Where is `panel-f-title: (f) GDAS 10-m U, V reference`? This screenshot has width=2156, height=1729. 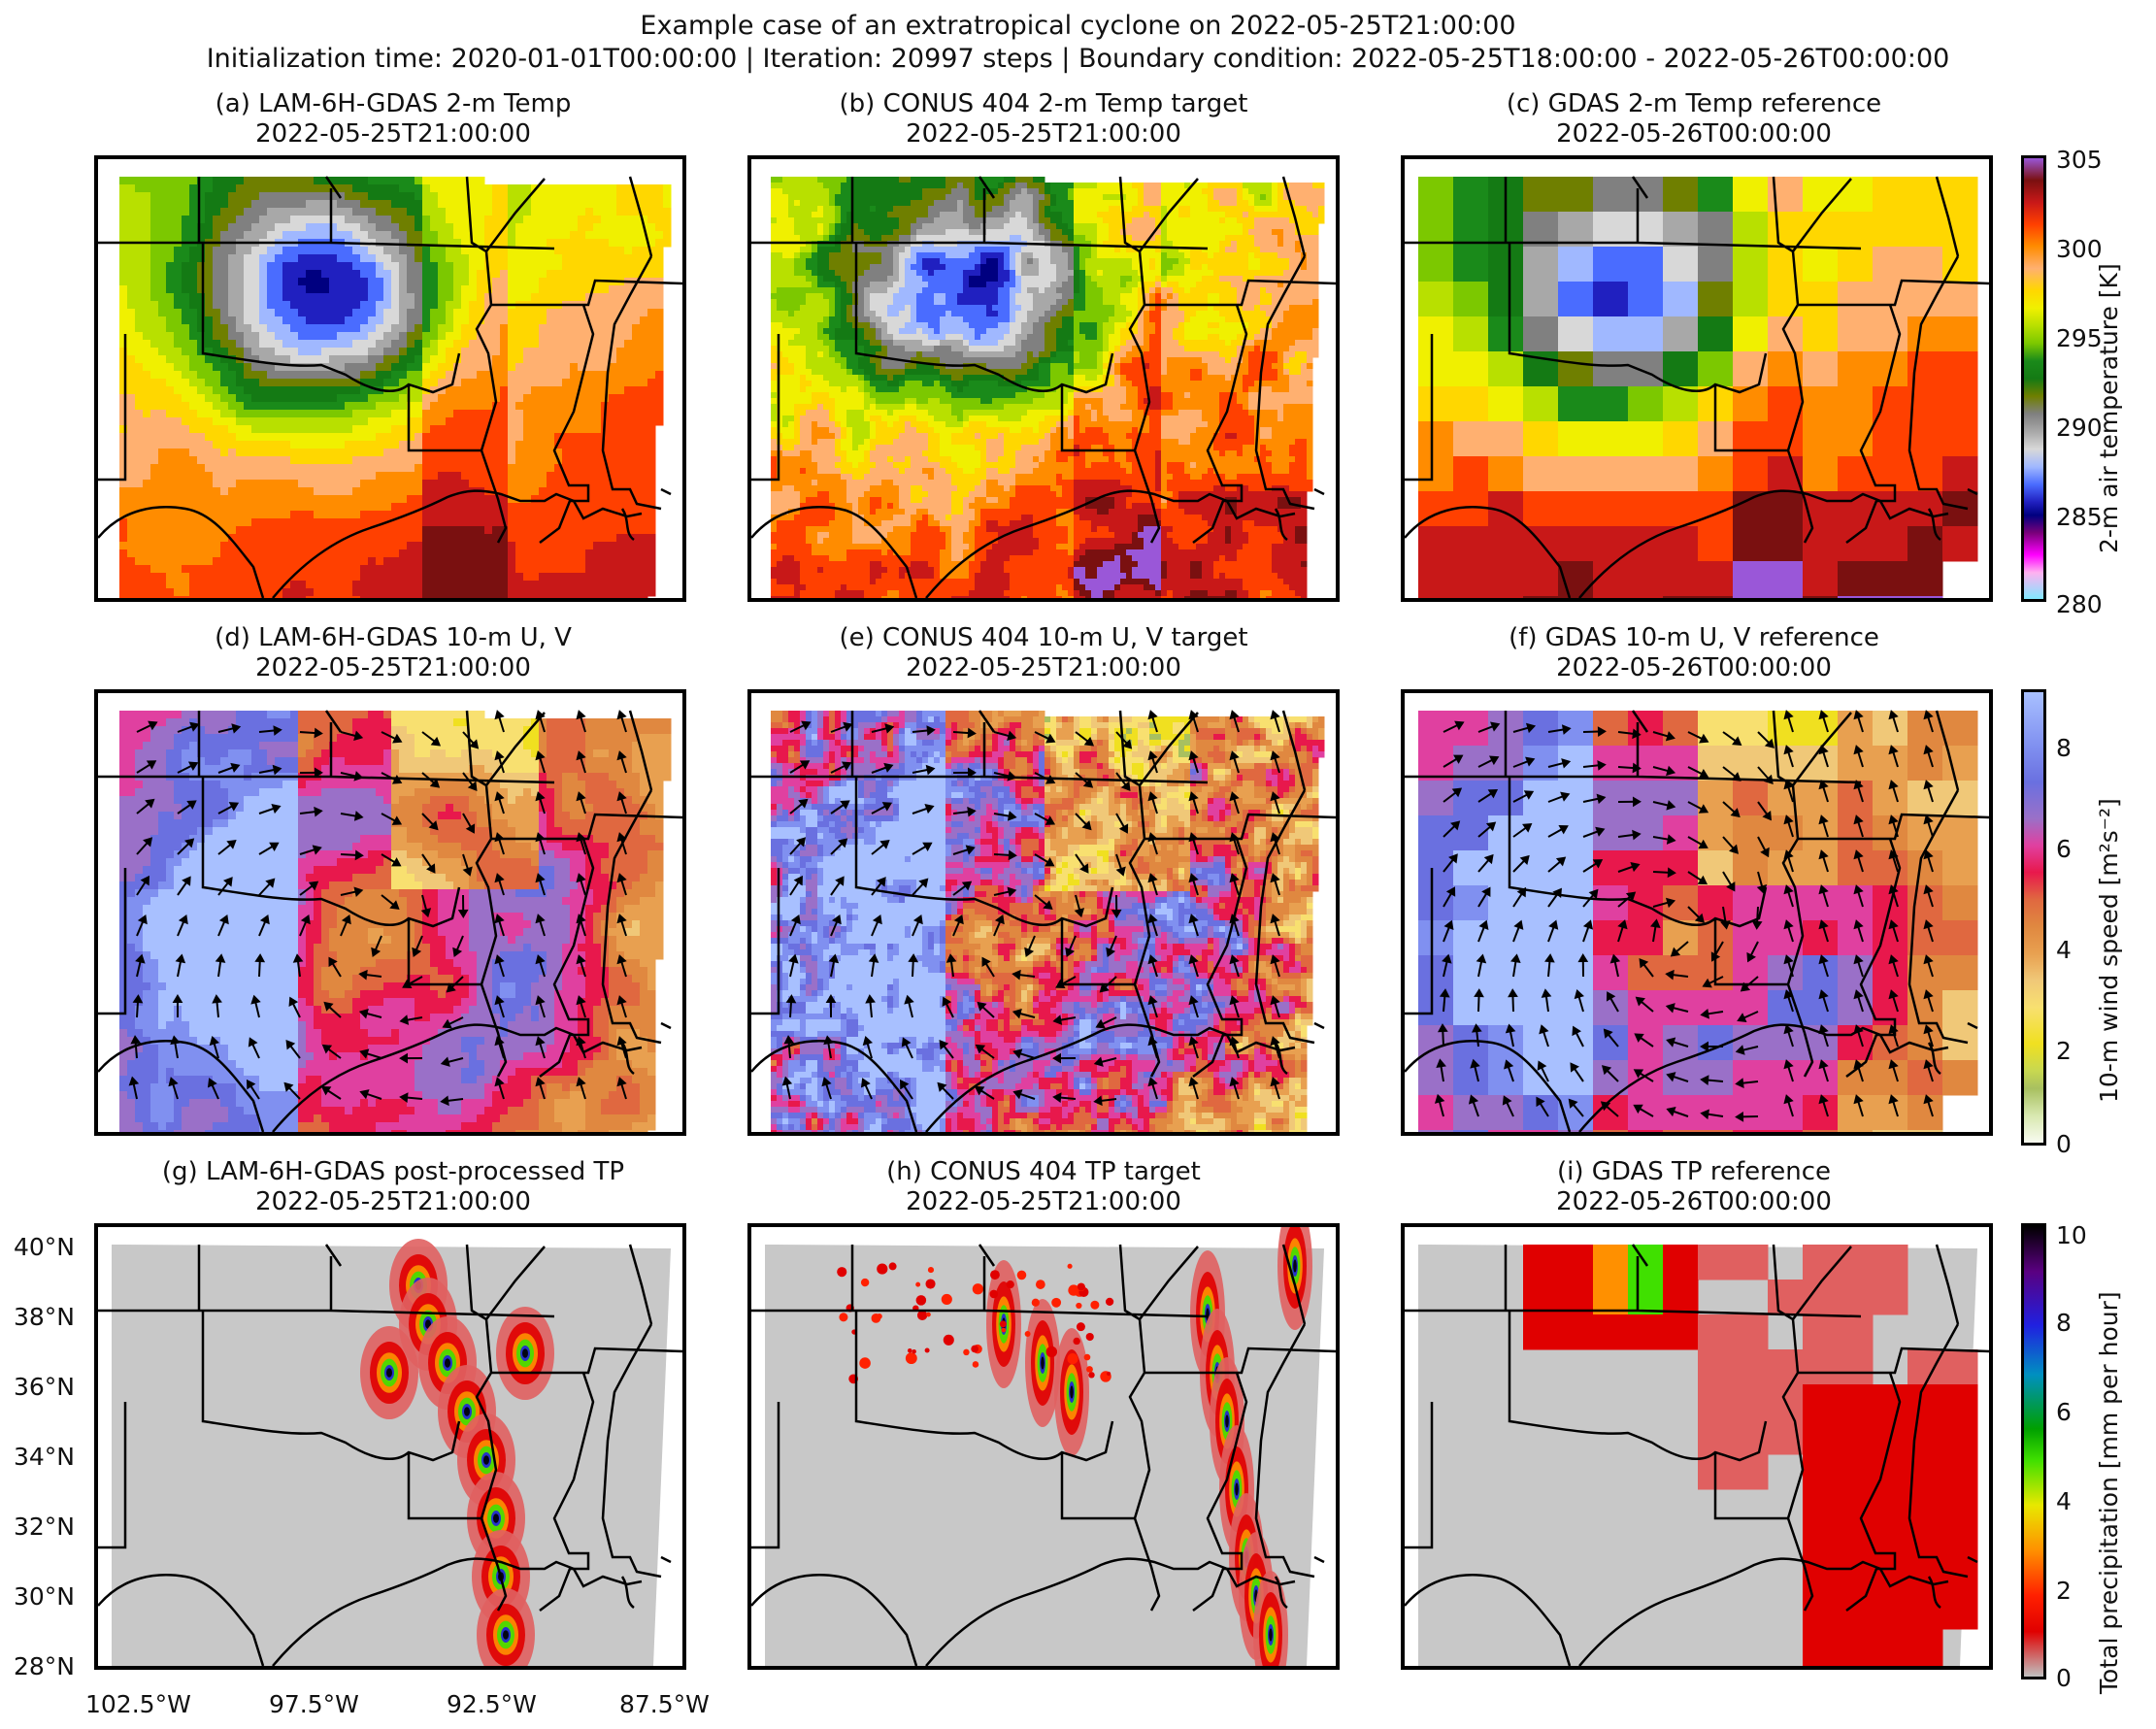 panel-f-title: (f) GDAS 10-m U, V reference is located at coordinates (1694, 638).